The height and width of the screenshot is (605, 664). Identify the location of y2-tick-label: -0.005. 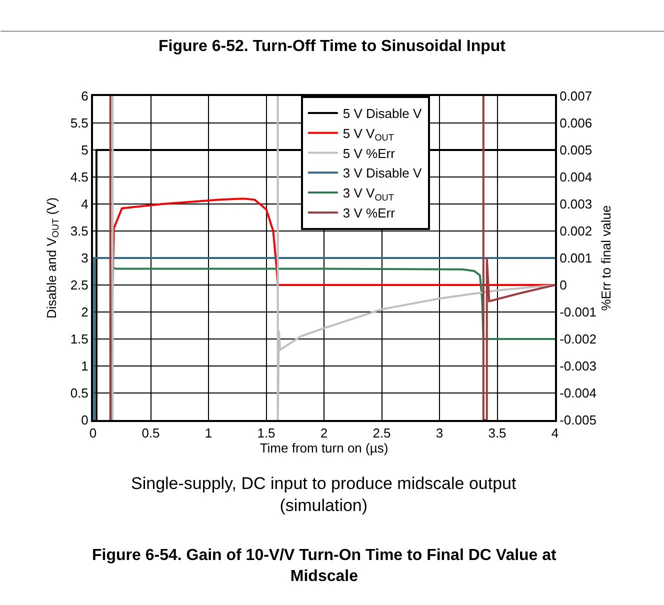
(578, 420).